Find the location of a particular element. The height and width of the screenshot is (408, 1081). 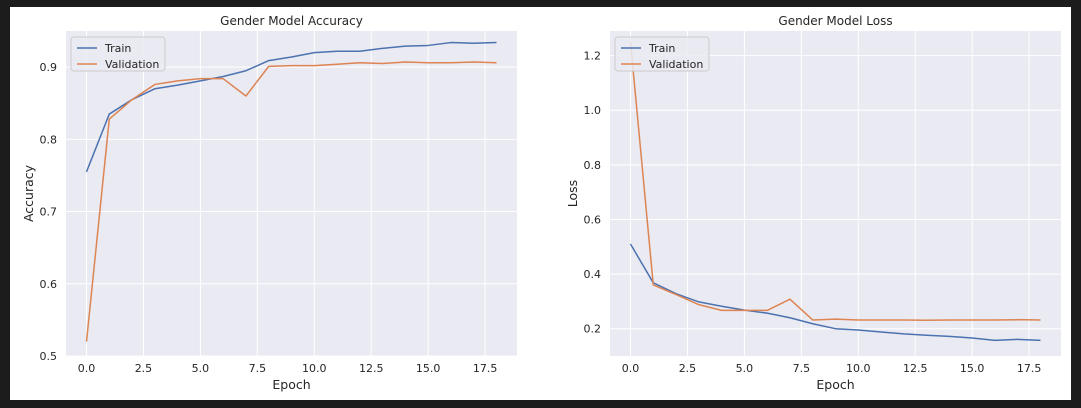

accuracy-y-tick-label: 0.9 is located at coordinates (49, 67).